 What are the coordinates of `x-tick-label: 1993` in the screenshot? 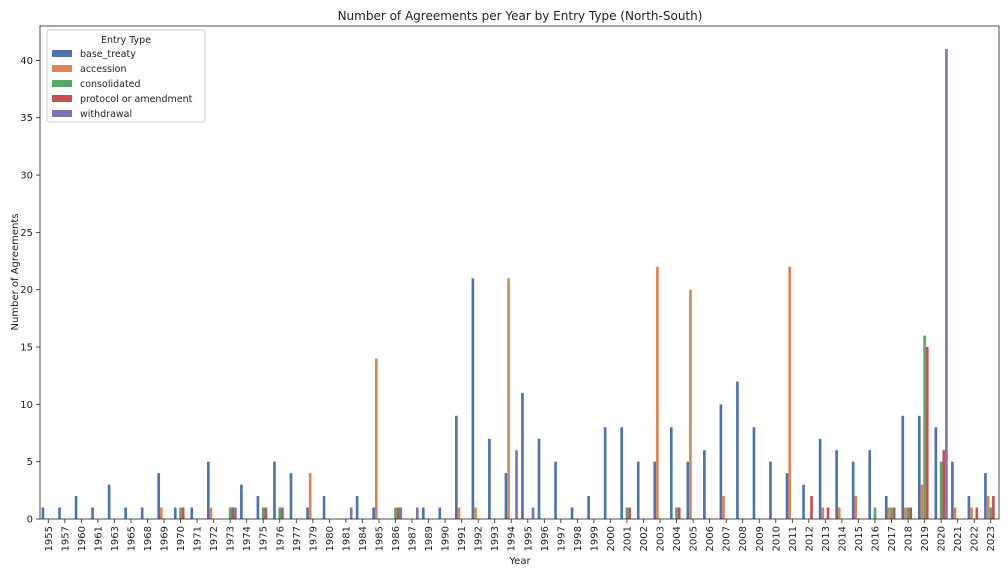 It's located at (495, 538).